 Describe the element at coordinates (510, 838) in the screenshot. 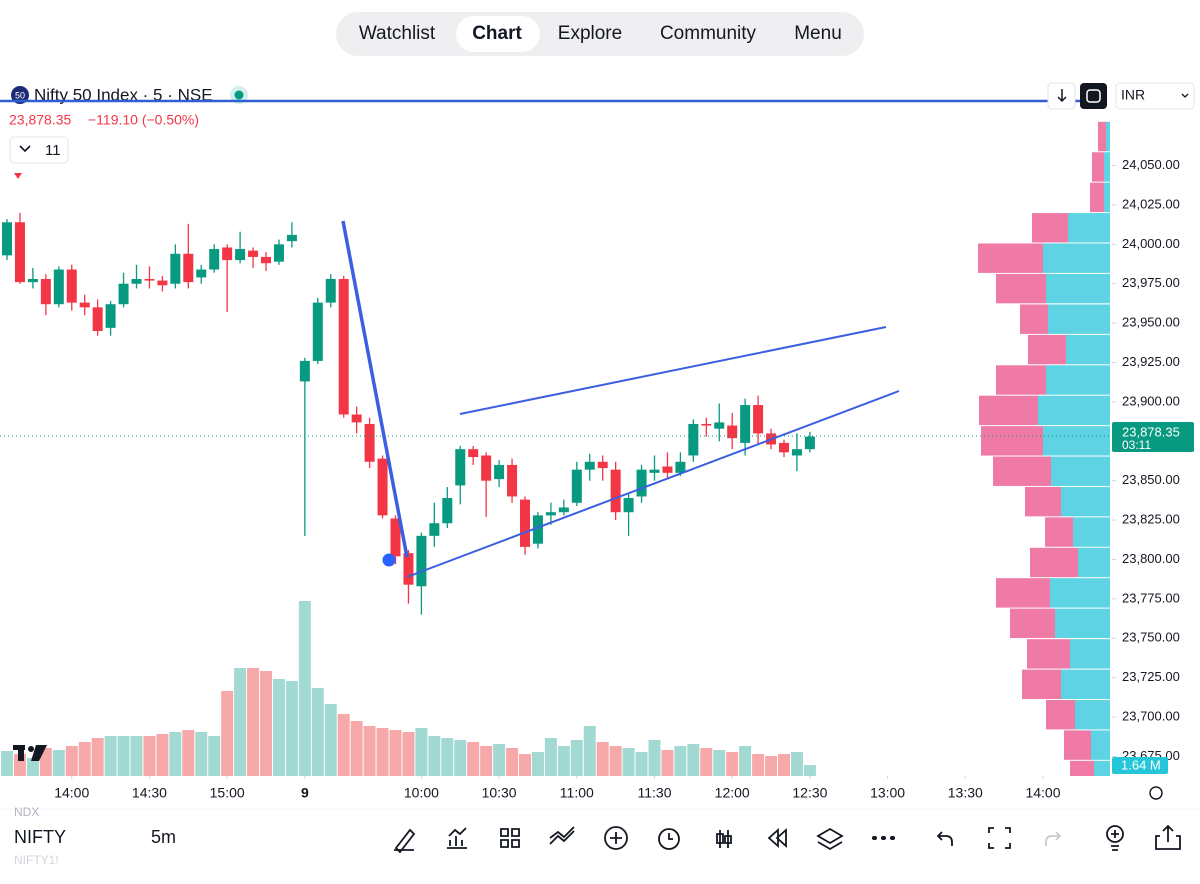

I see `layout-icon` at that location.